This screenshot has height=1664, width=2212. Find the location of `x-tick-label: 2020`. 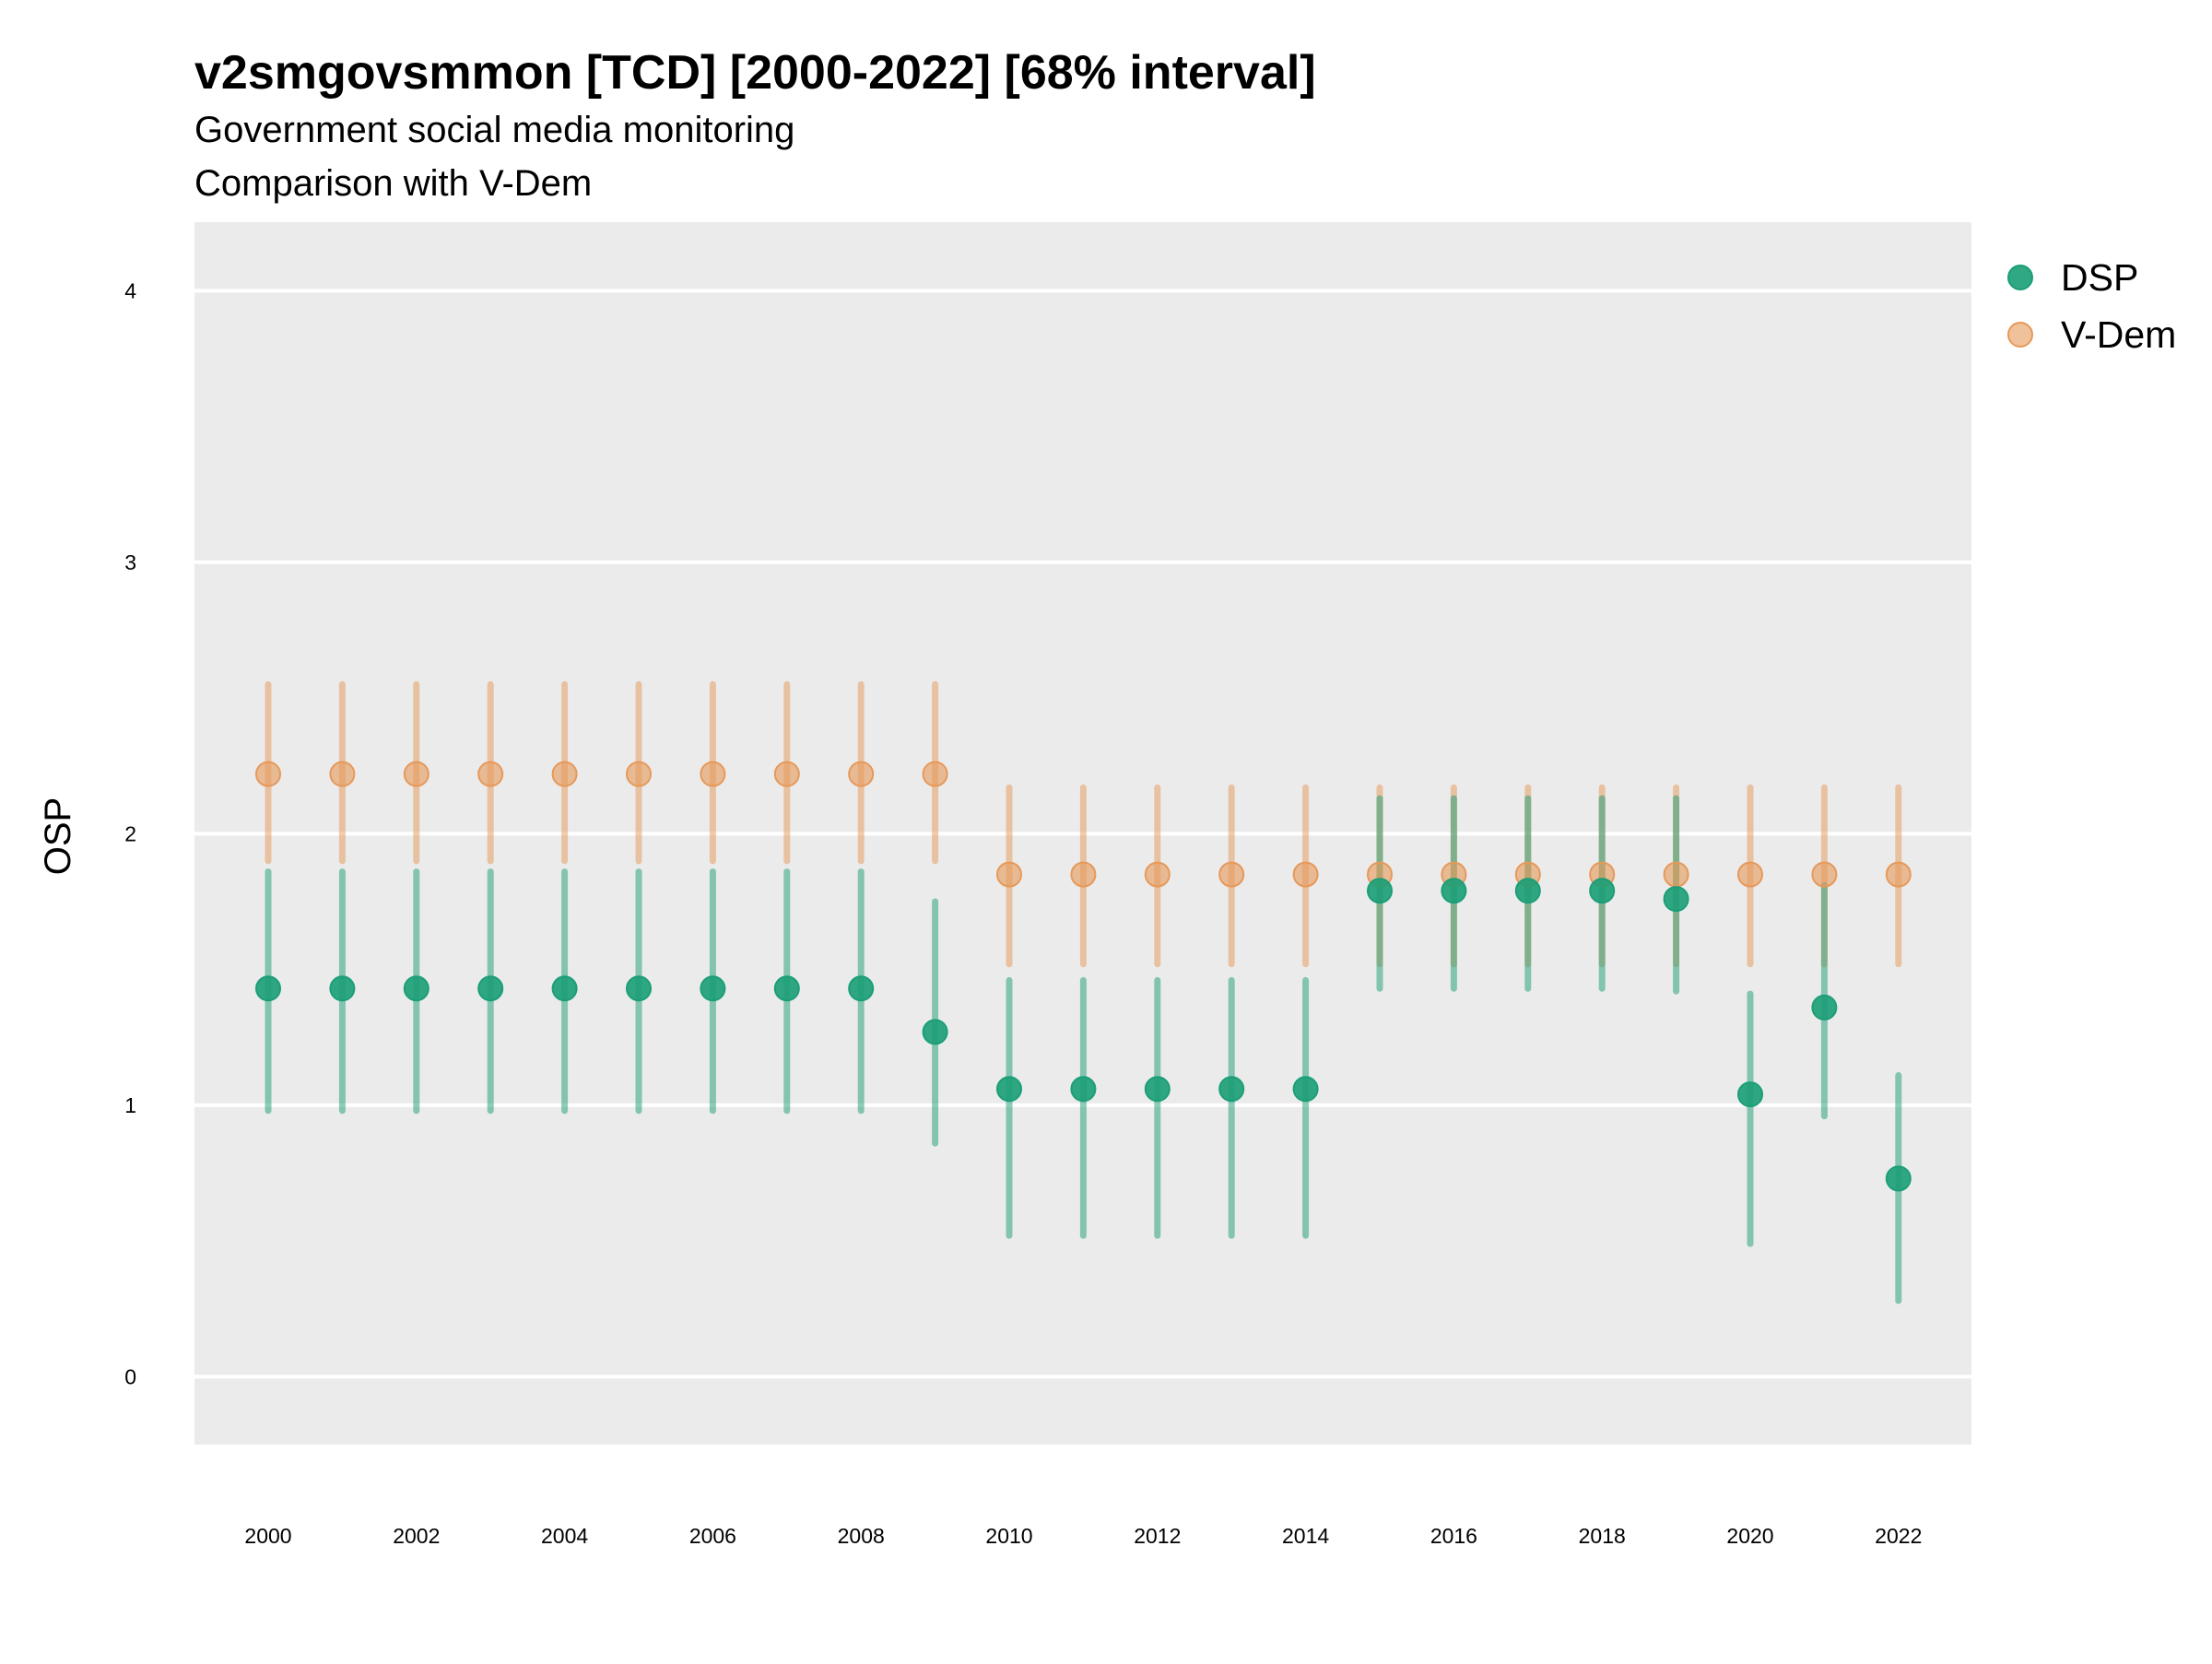

x-tick-label: 2020 is located at coordinates (1749, 1536).